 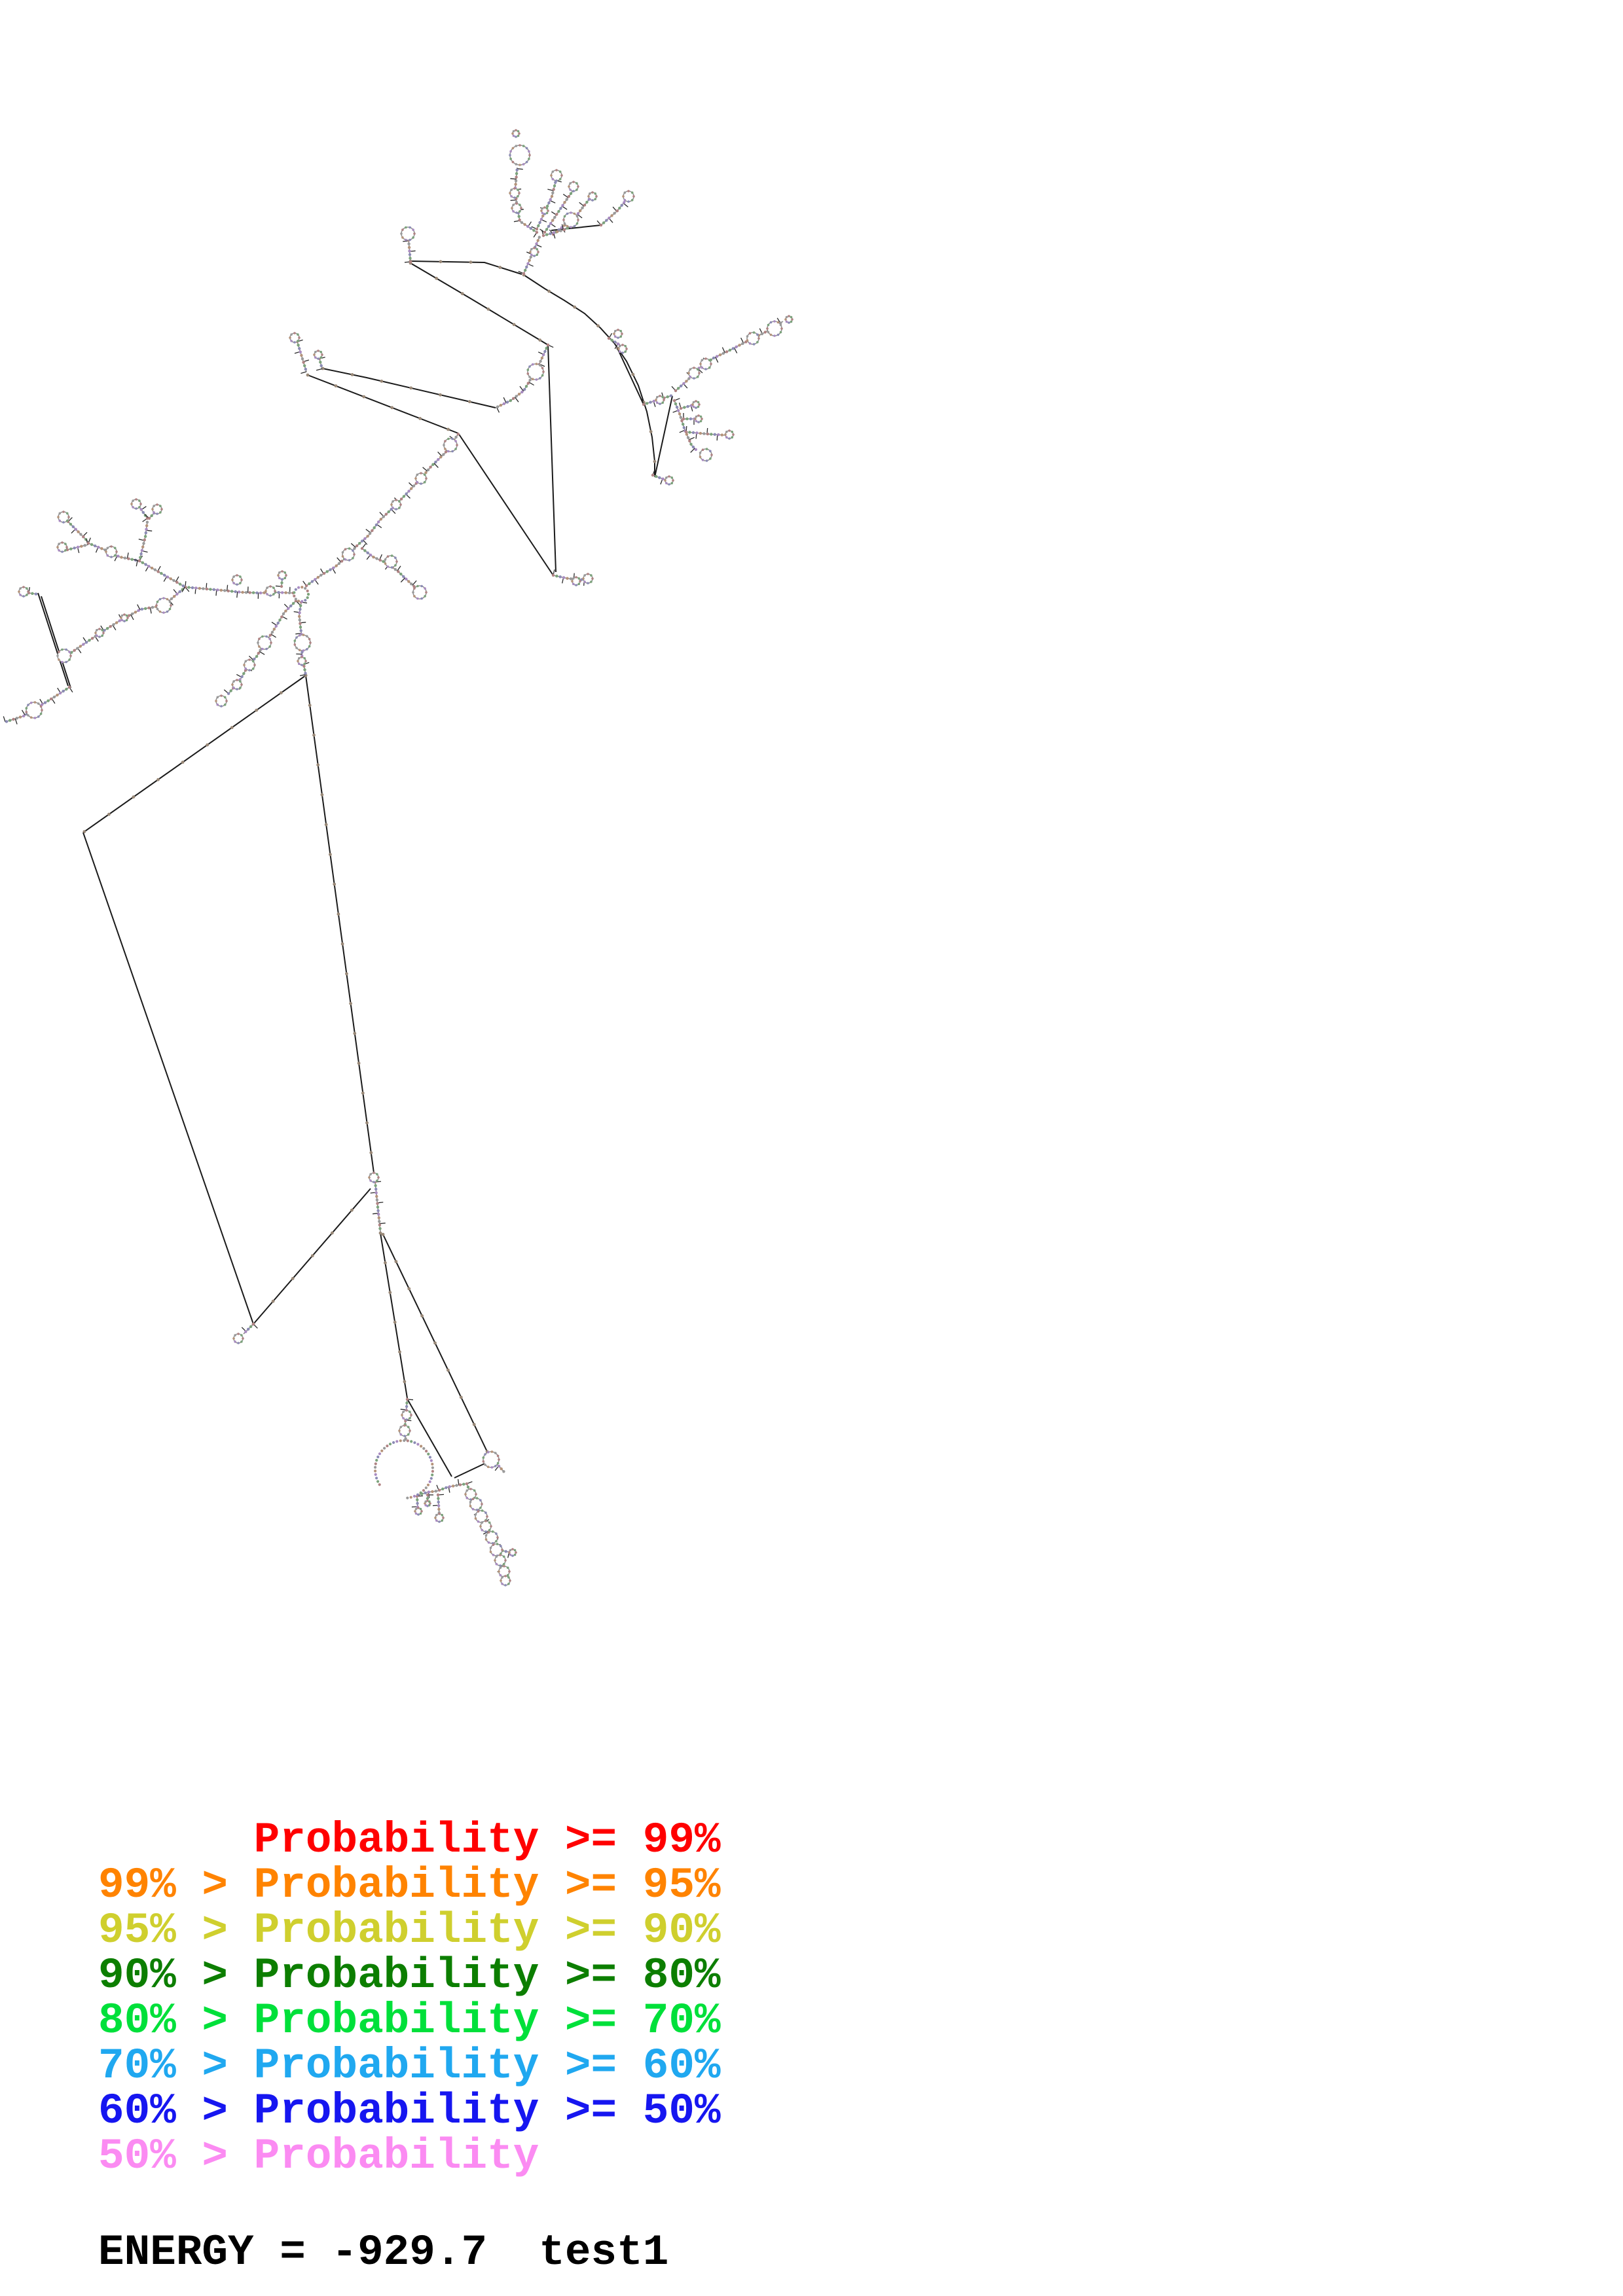 I want to click on legend-row: 70% > Probability >= 60%, so click(x=409, y=2065).